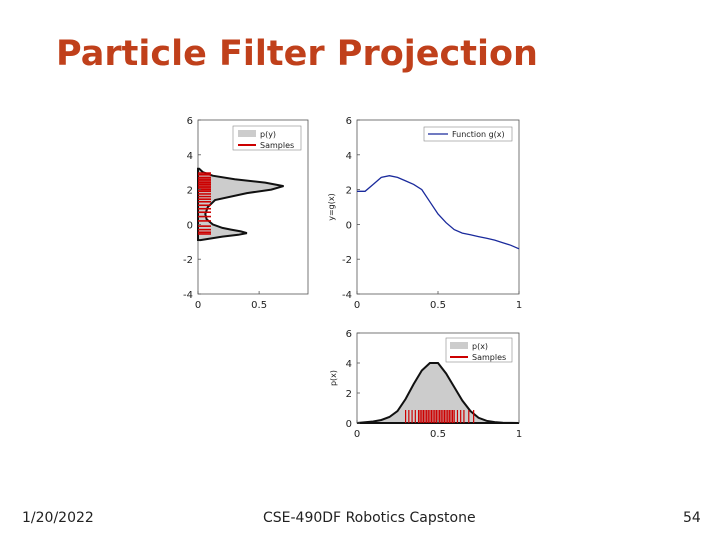 The height and width of the screenshot is (540, 720). Describe the element at coordinates (438, 434) in the screenshot. I see `px-x-tick-label-1: 0.5` at that location.